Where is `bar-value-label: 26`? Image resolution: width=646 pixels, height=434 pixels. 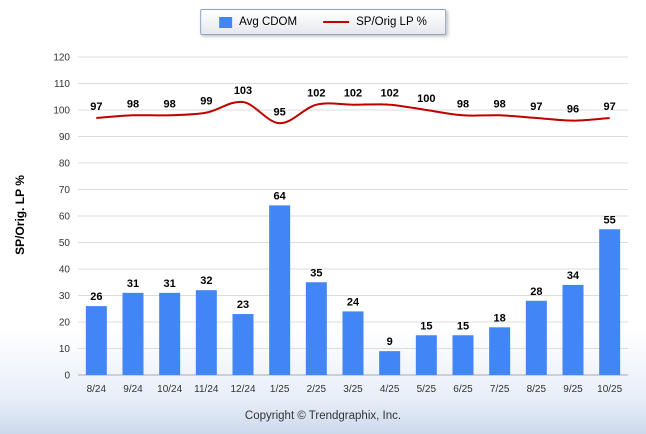
bar-value-label: 26 is located at coordinates (96, 297).